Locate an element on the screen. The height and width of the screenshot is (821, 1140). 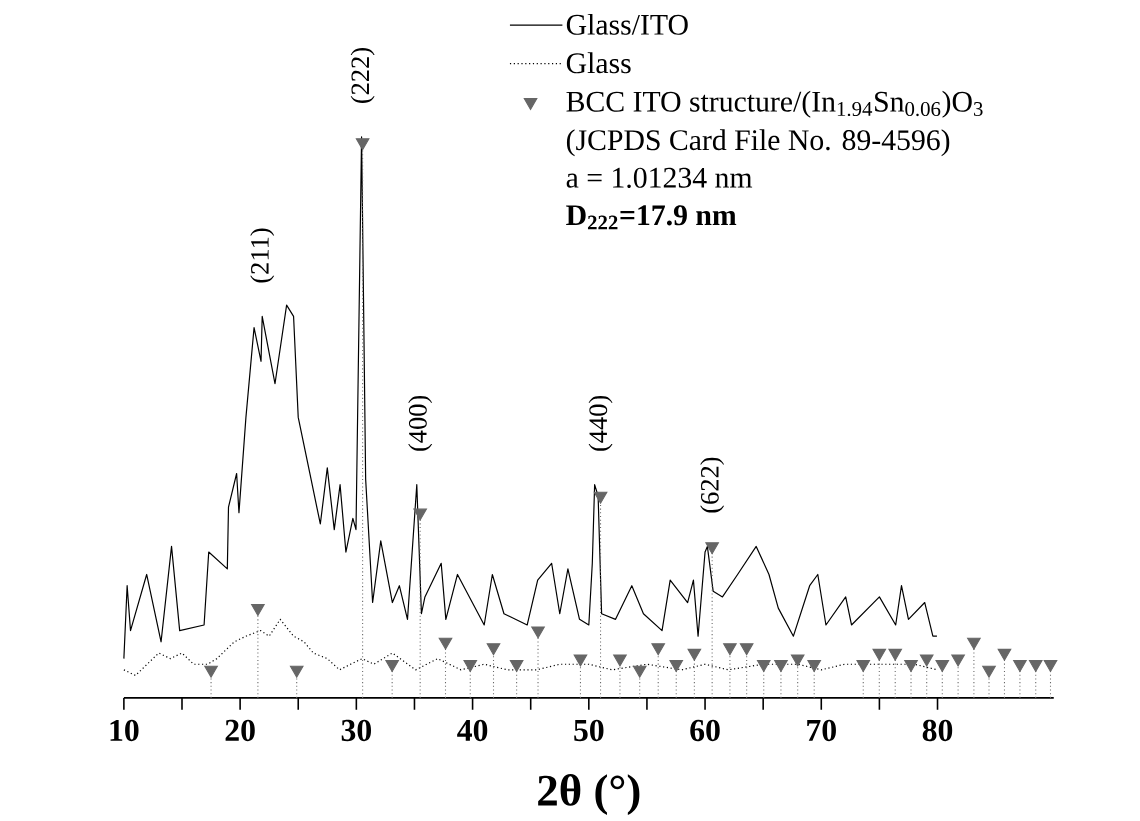
x-tick-label: 20 is located at coordinates (240, 730).